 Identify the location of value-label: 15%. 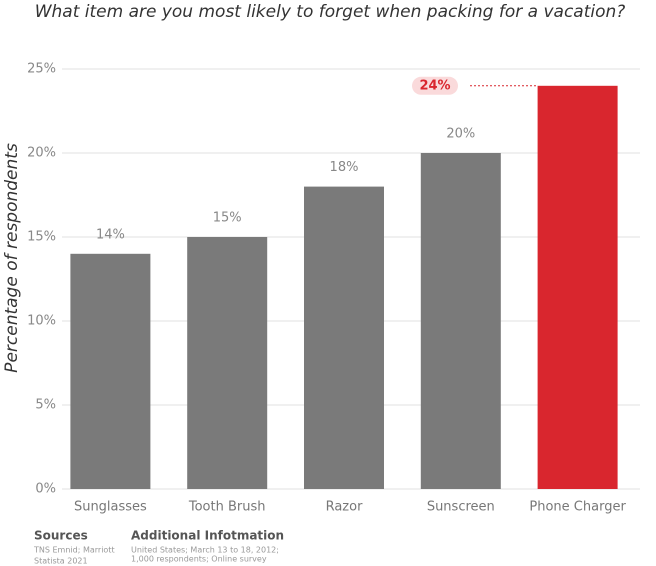
(227, 218).